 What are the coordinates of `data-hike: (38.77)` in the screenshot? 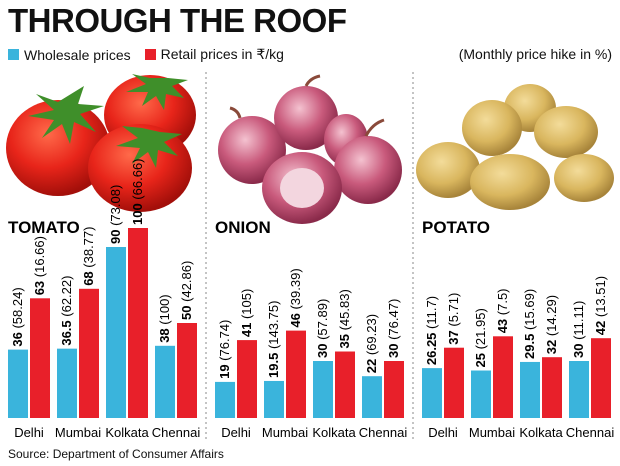 It's located at (88, 247).